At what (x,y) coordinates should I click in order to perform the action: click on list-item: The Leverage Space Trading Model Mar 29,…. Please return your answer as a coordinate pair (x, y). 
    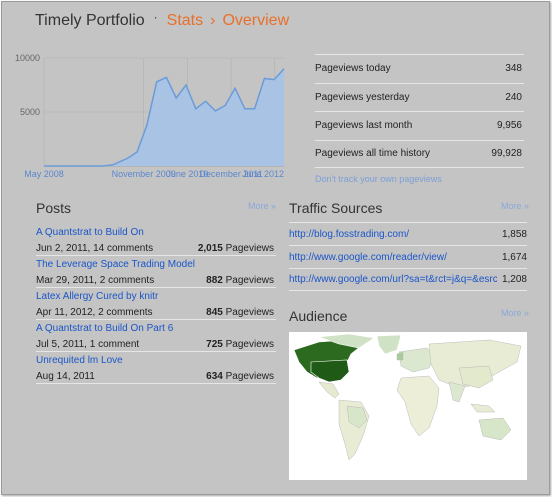
    Looking at the image, I should click on (156, 272).